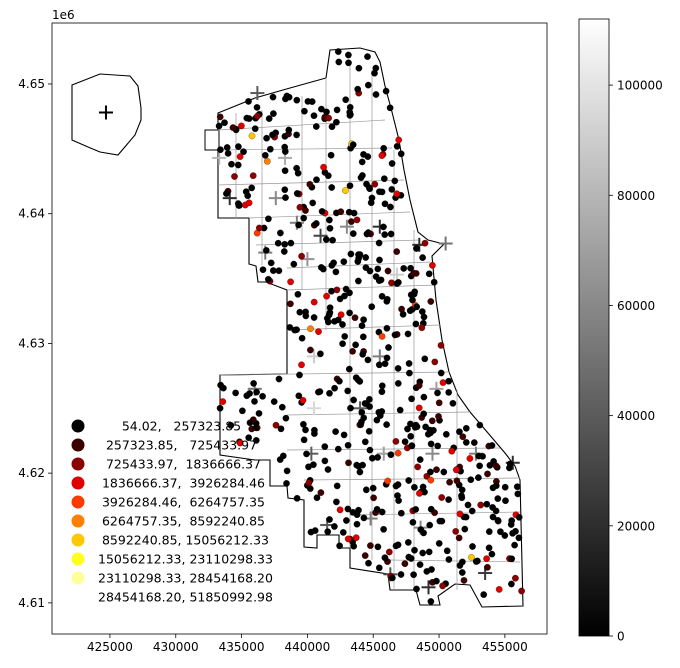 The width and height of the screenshot is (680, 668). I want to click on colorbar-tick-label: 20000, so click(636, 526).